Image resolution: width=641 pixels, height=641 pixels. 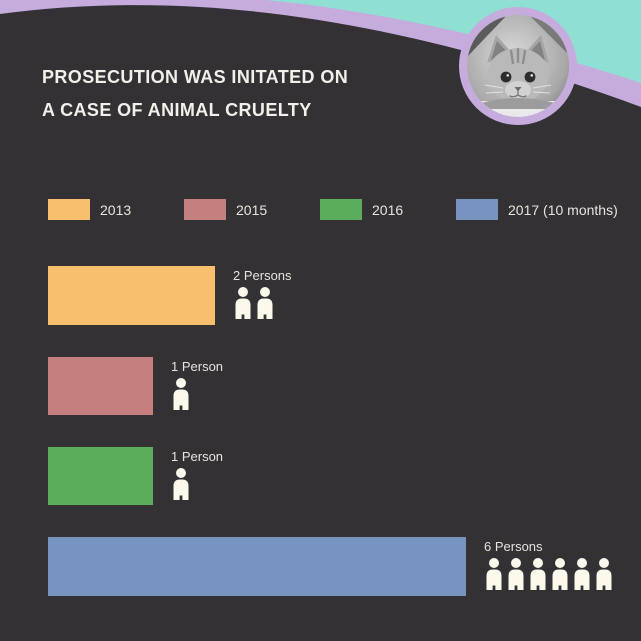 I want to click on bar-2015, so click(x=100, y=386).